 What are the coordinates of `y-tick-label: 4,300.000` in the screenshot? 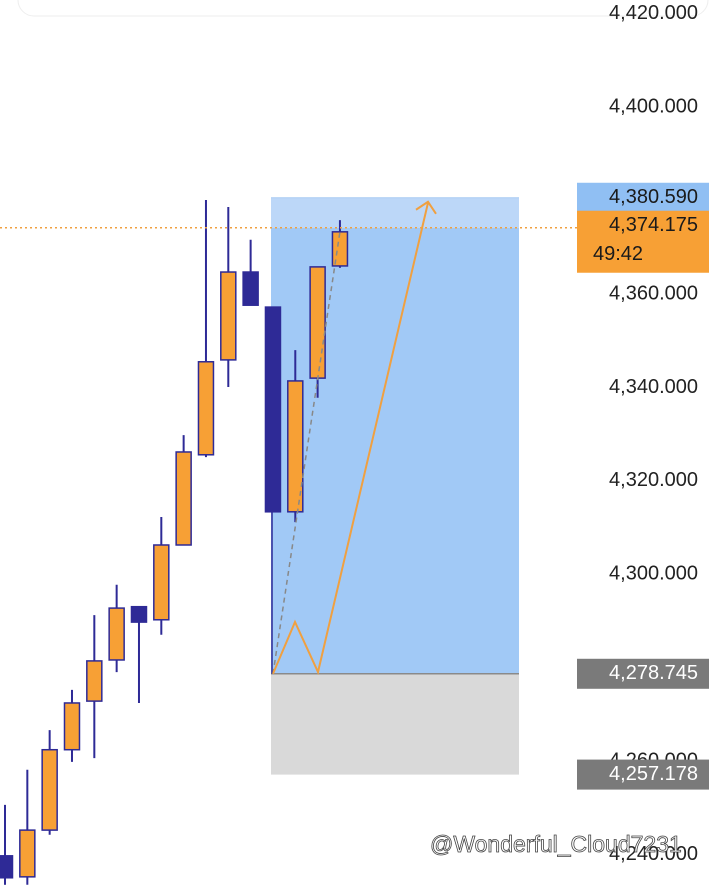 It's located at (653, 574).